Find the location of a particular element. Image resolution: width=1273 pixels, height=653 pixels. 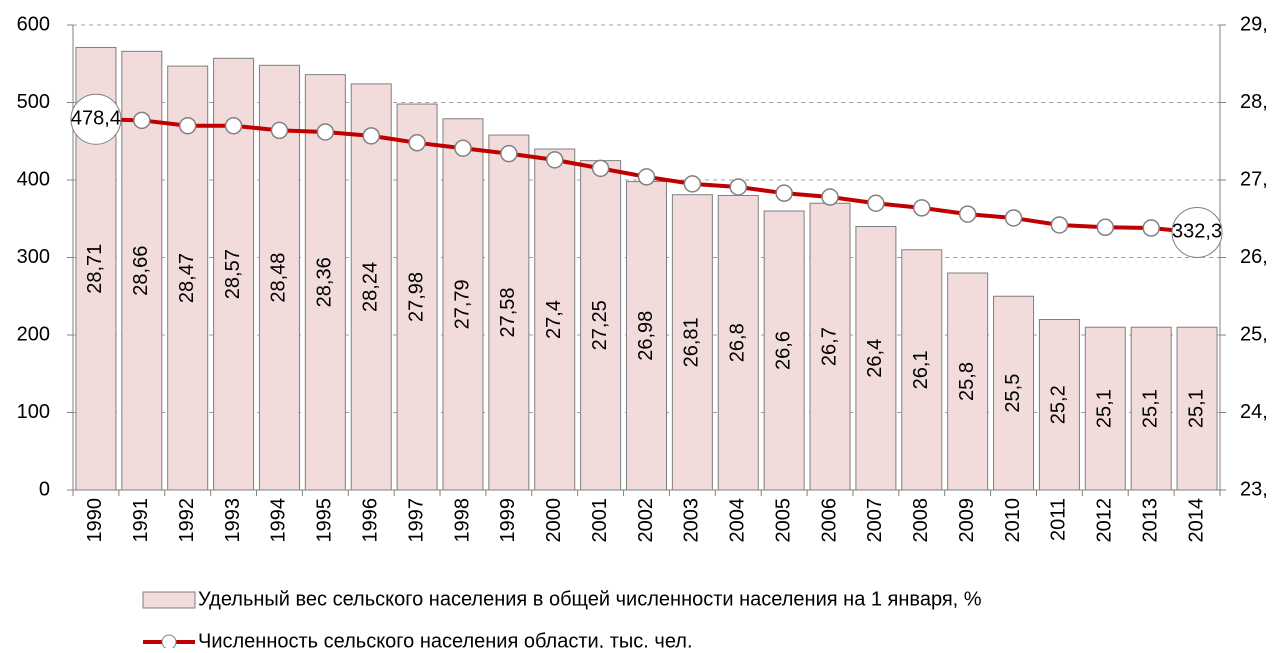

line-value-label: 332,3 is located at coordinates (1197, 232).